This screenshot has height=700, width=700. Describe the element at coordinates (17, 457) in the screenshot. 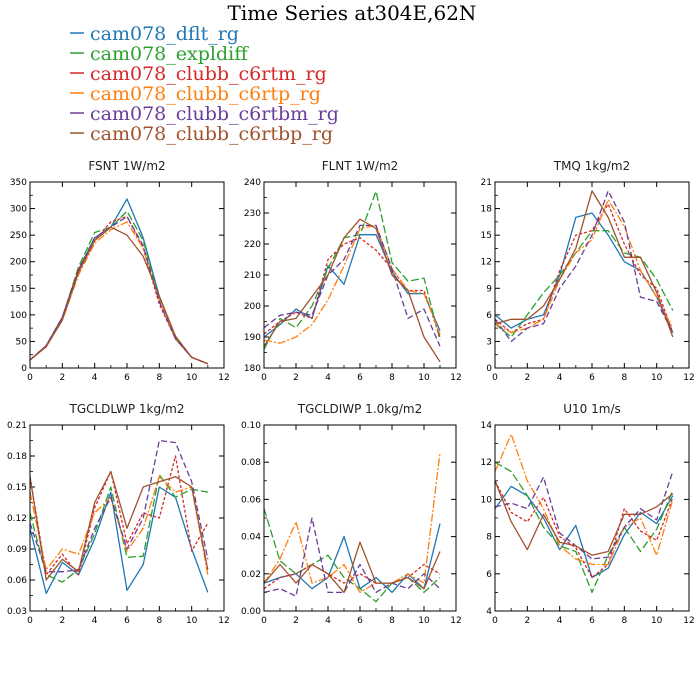

I see `y-tick-label: 0.18` at that location.